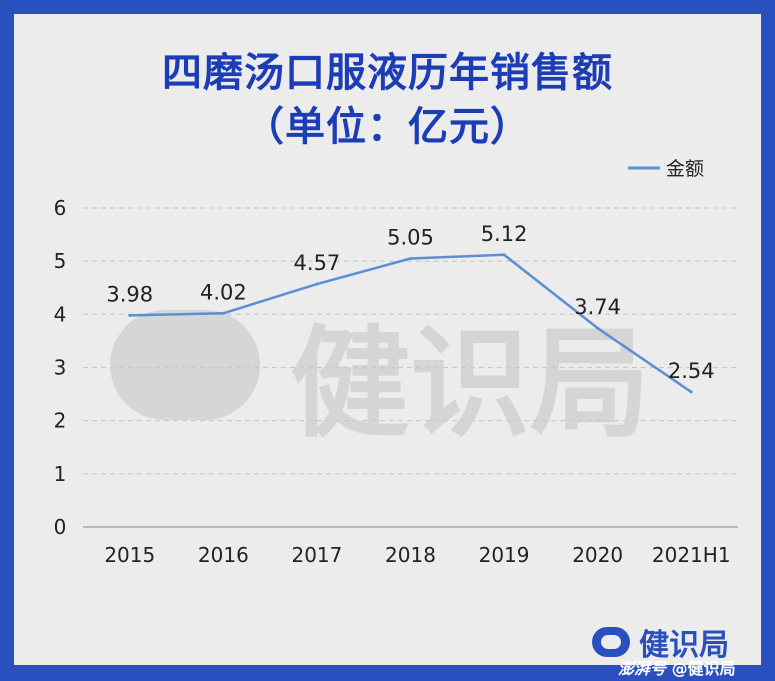 The image size is (775, 681). What do you see at coordinates (60, 261) in the screenshot?
I see `y-tick-label: 5` at bounding box center [60, 261].